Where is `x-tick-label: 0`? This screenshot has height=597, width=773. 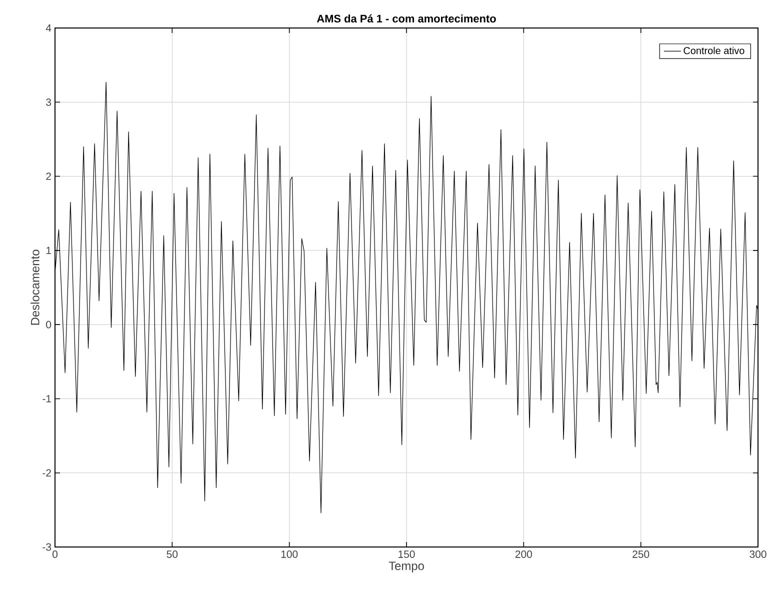 x-tick-label: 0 is located at coordinates (55, 554).